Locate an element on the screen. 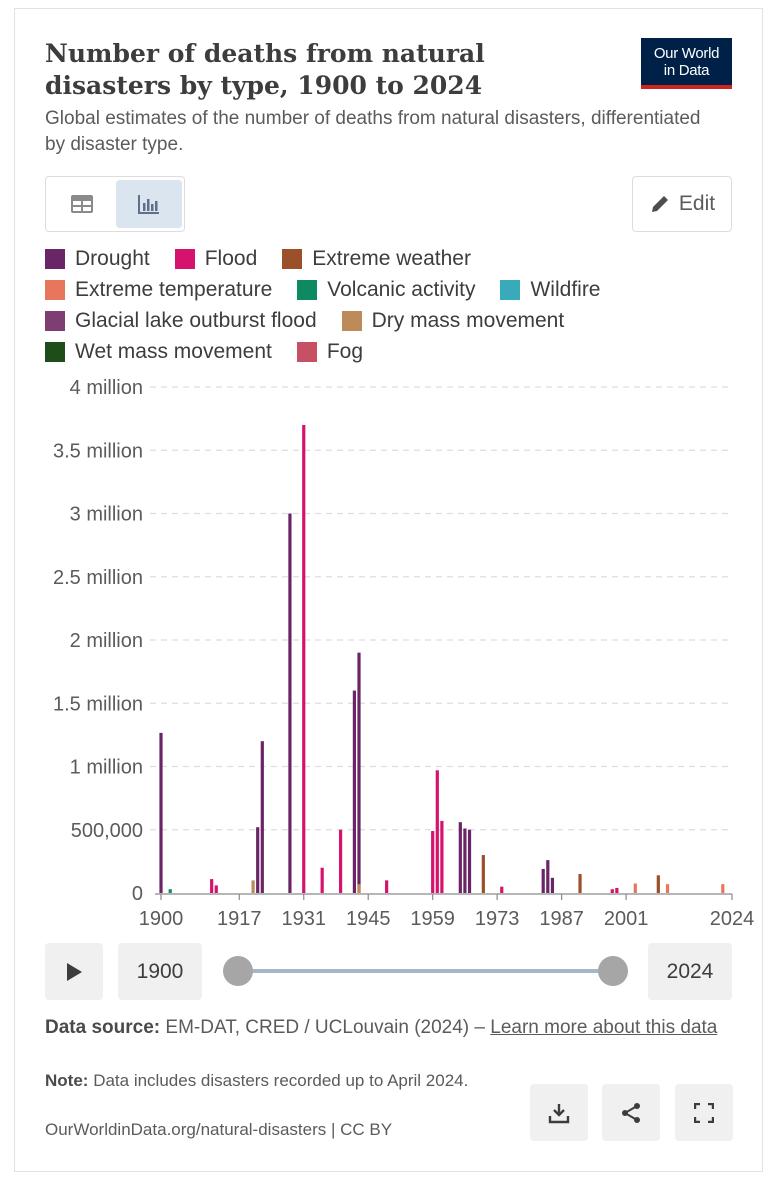 Image resolution: width=780 pixels, height=1200 pixels. legend-item-extreme-temperature: Extreme temperature is located at coordinates (158, 290).